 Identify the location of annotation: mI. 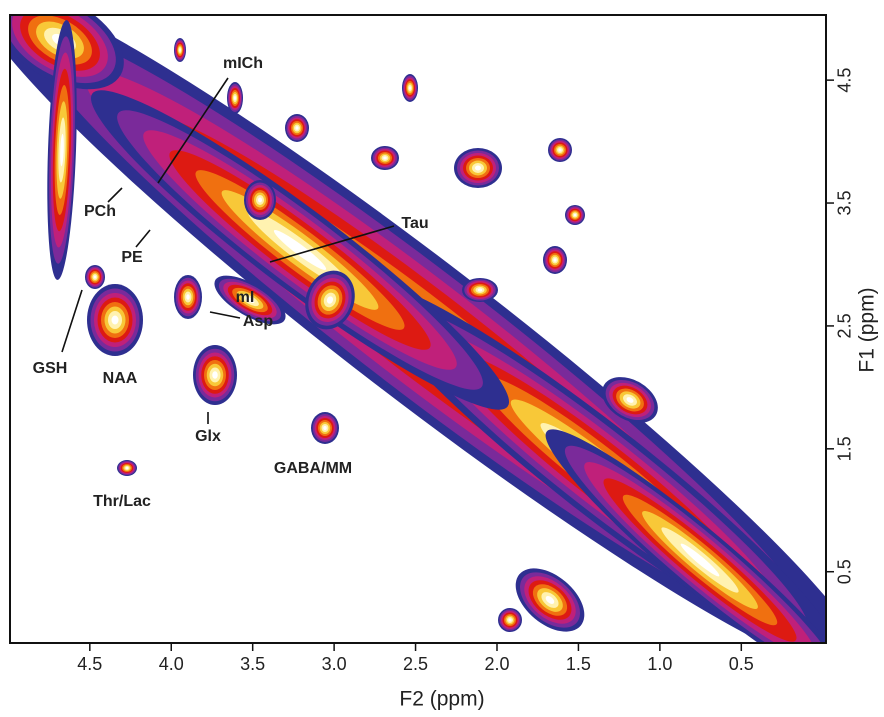
(245, 297).